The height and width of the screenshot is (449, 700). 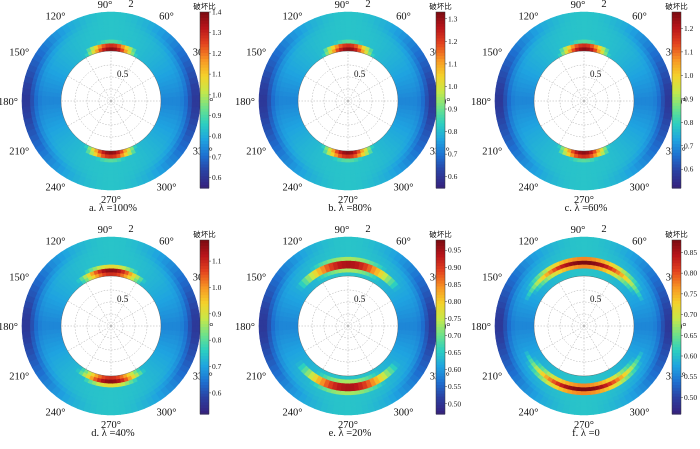 What do you see at coordinates (453, 176) in the screenshot?
I see `colorbar-tick-label: 0.6` at bounding box center [453, 176].